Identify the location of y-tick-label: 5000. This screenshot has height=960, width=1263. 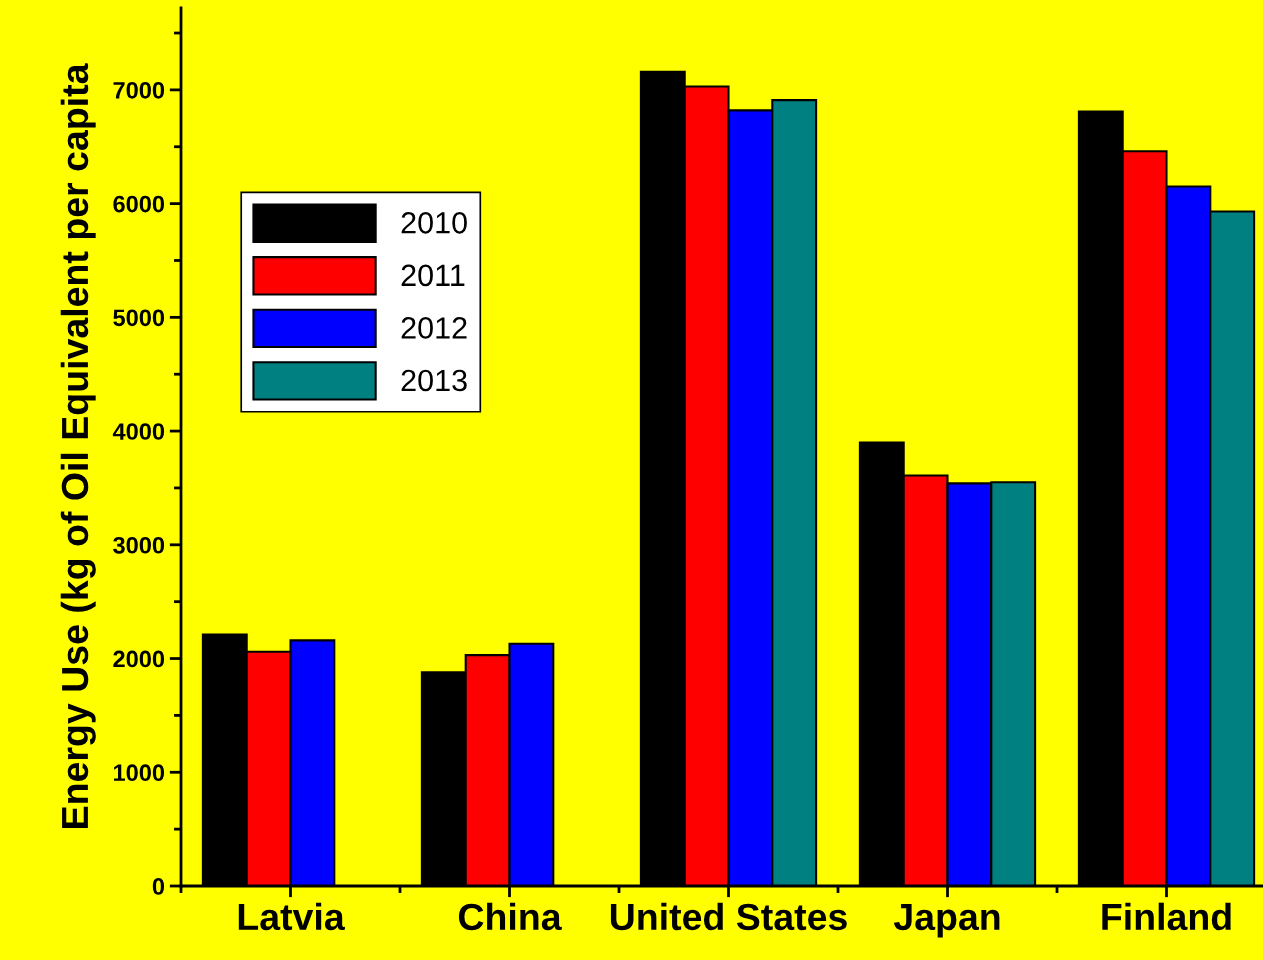
(139, 318).